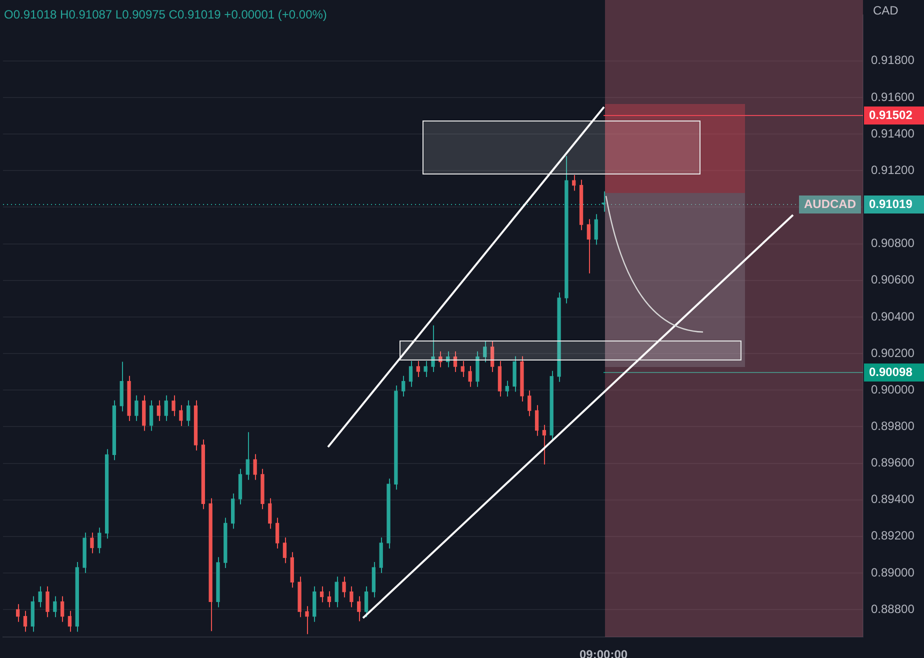  I want to click on y-tick-label: 0.89800, so click(893, 426).